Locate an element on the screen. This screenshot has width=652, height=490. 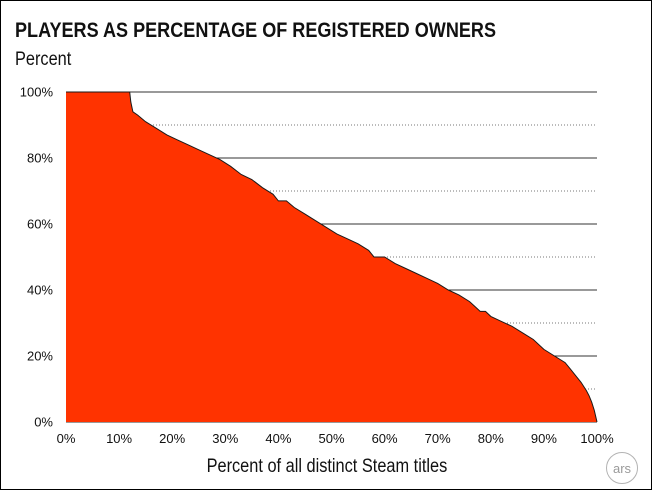
x-tick-label: 10% is located at coordinates (119, 438).